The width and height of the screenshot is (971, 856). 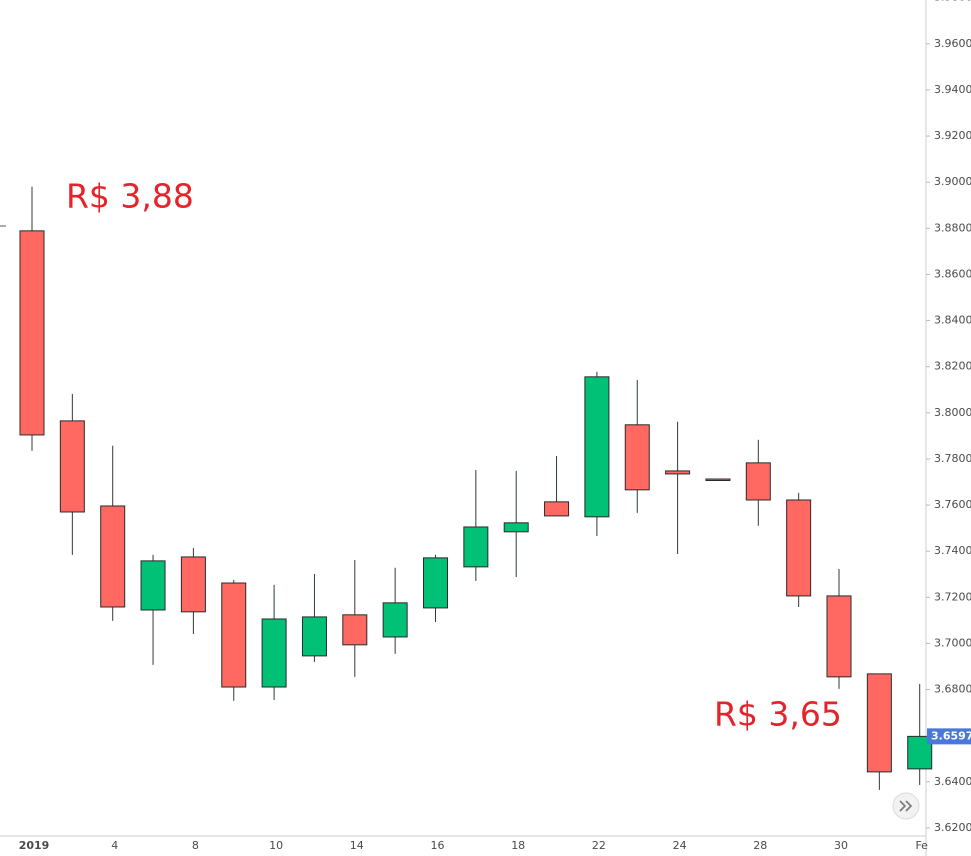 I want to click on last-price-tag, so click(x=949, y=736).